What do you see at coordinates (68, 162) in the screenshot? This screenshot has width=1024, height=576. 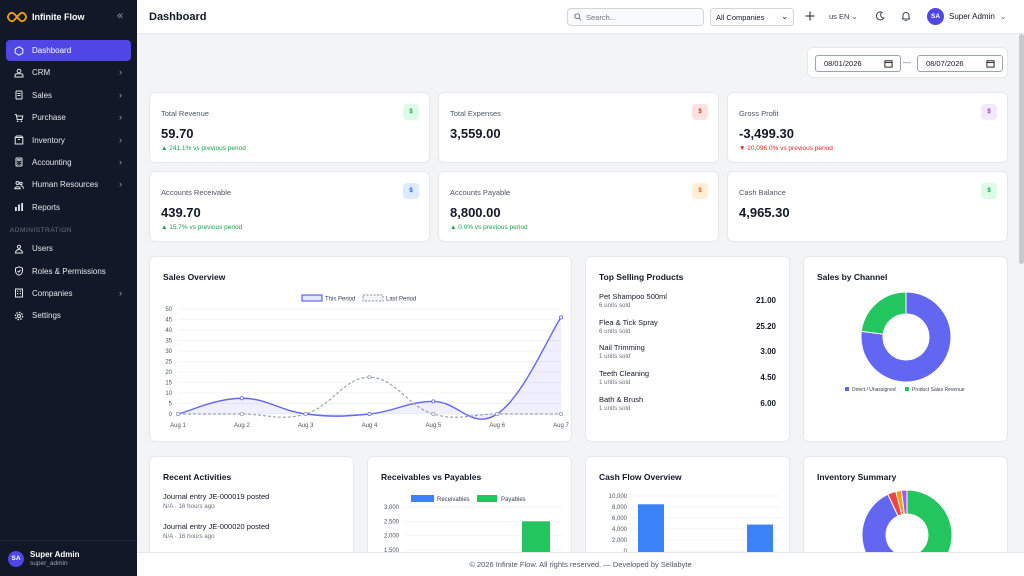 I see `sidebar-item-accounting: Accounting ›` at bounding box center [68, 162].